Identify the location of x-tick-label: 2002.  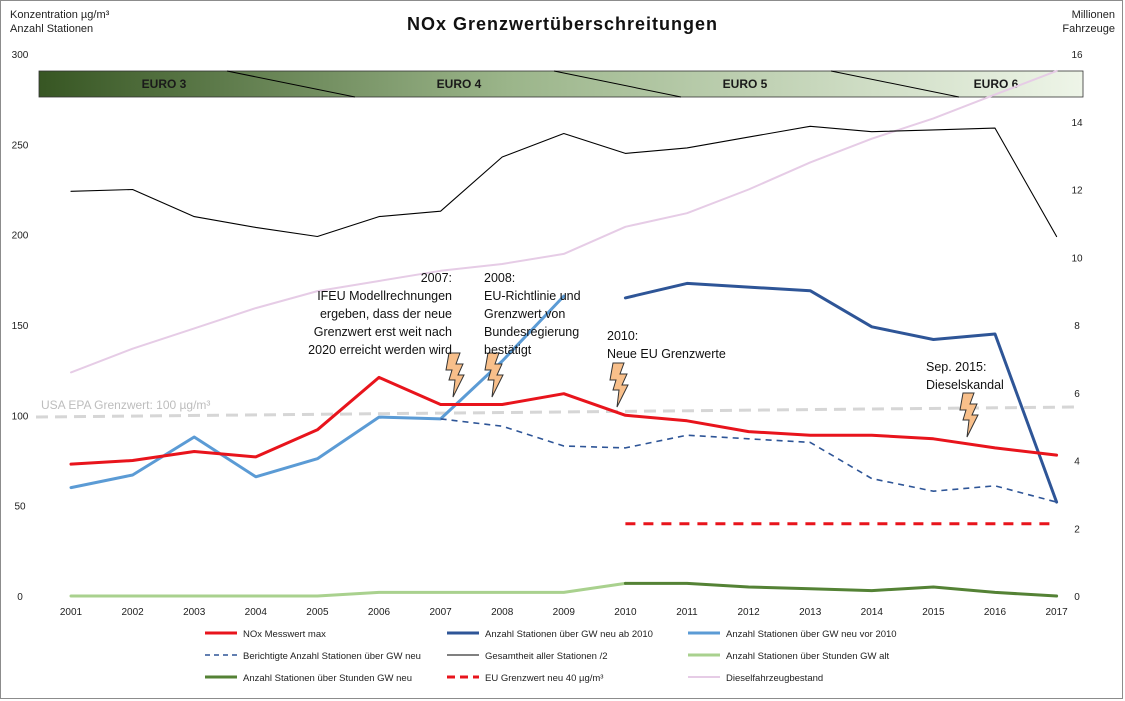
(132, 612).